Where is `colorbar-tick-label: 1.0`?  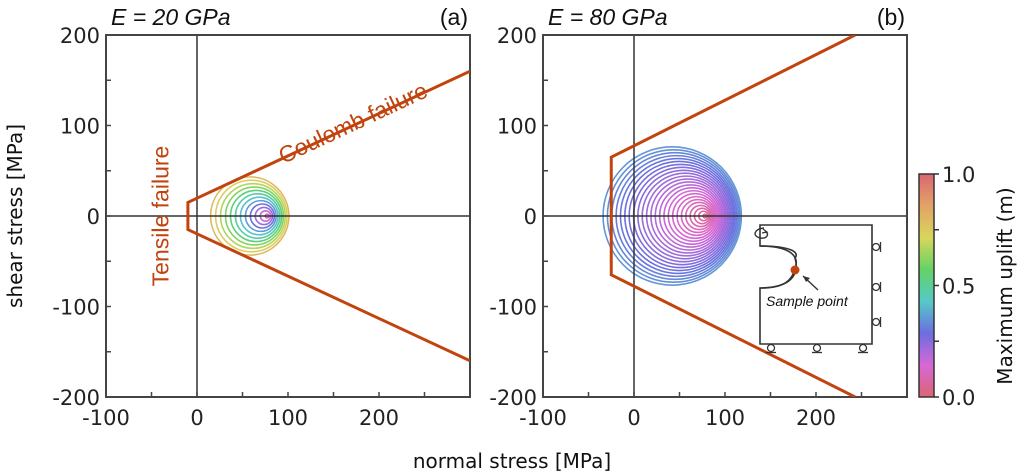 colorbar-tick-label: 1.0 is located at coordinates (958, 175).